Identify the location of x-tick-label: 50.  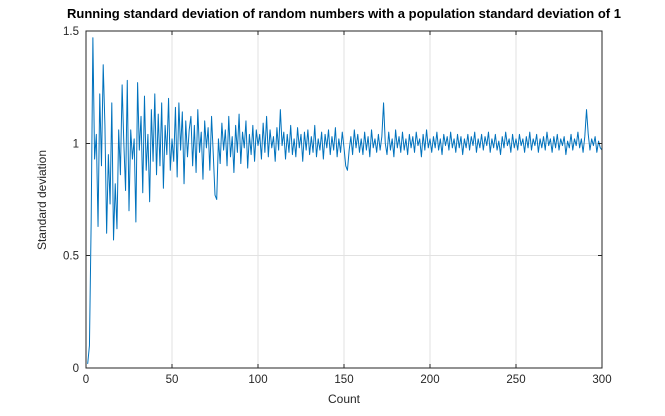
(172, 380).